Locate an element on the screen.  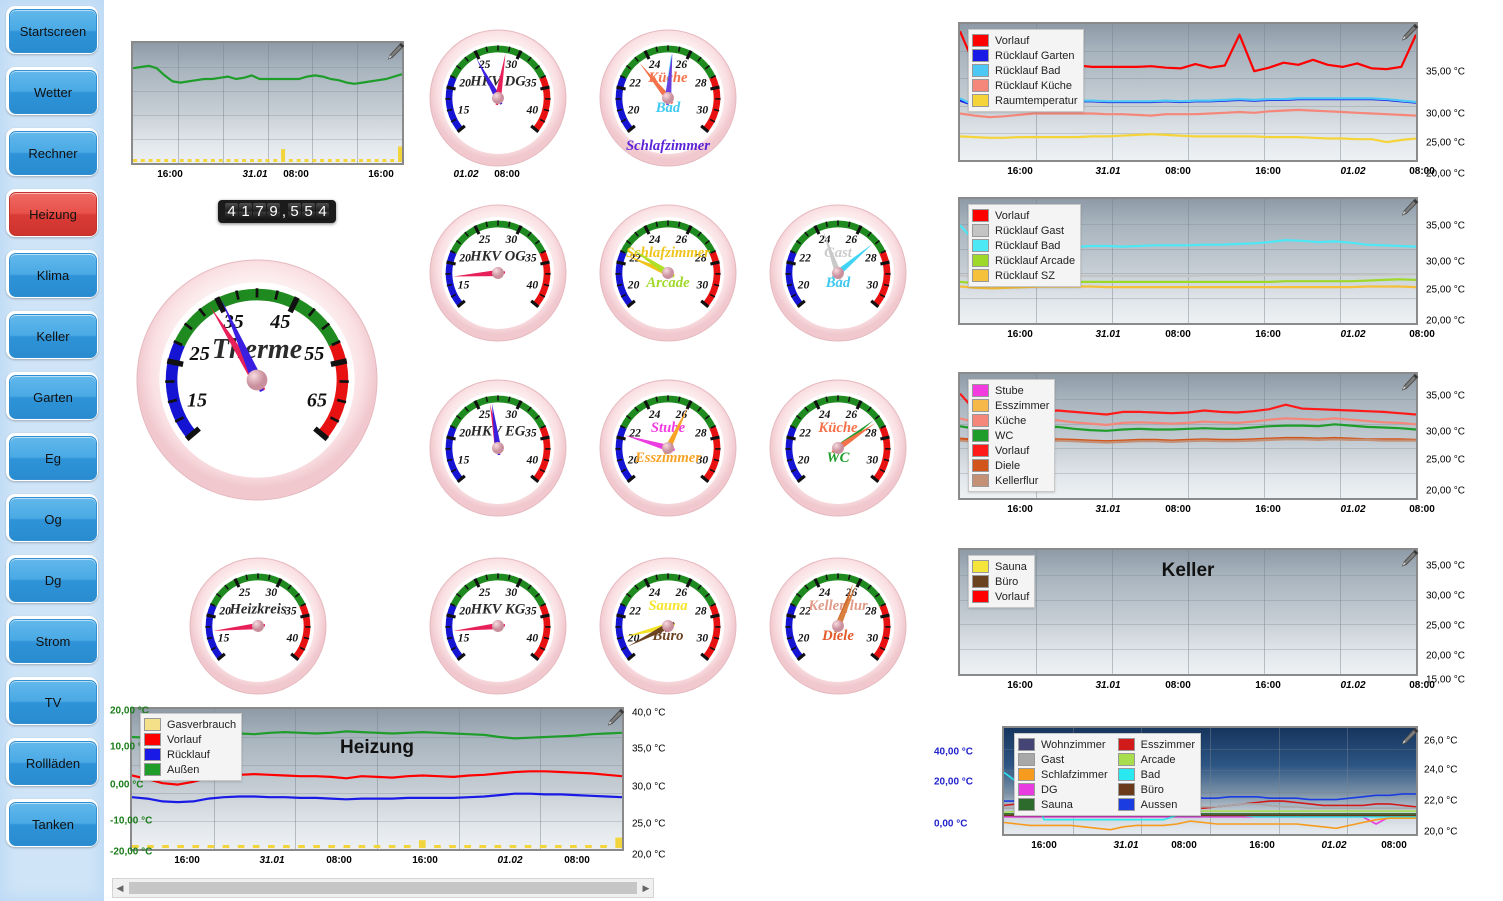
sidebar-item-tanken: Tanken is located at coordinates (52, 823).